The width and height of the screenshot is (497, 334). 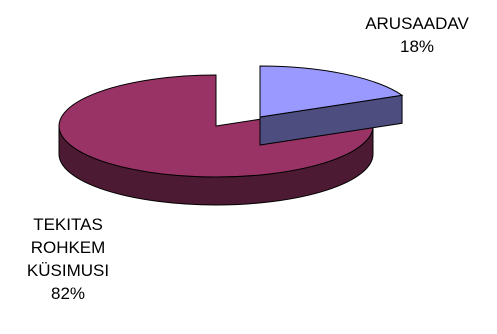 What do you see at coordinates (417, 23) in the screenshot?
I see `slice-label-arusaadav-line-1: ARUSAADAV` at bounding box center [417, 23].